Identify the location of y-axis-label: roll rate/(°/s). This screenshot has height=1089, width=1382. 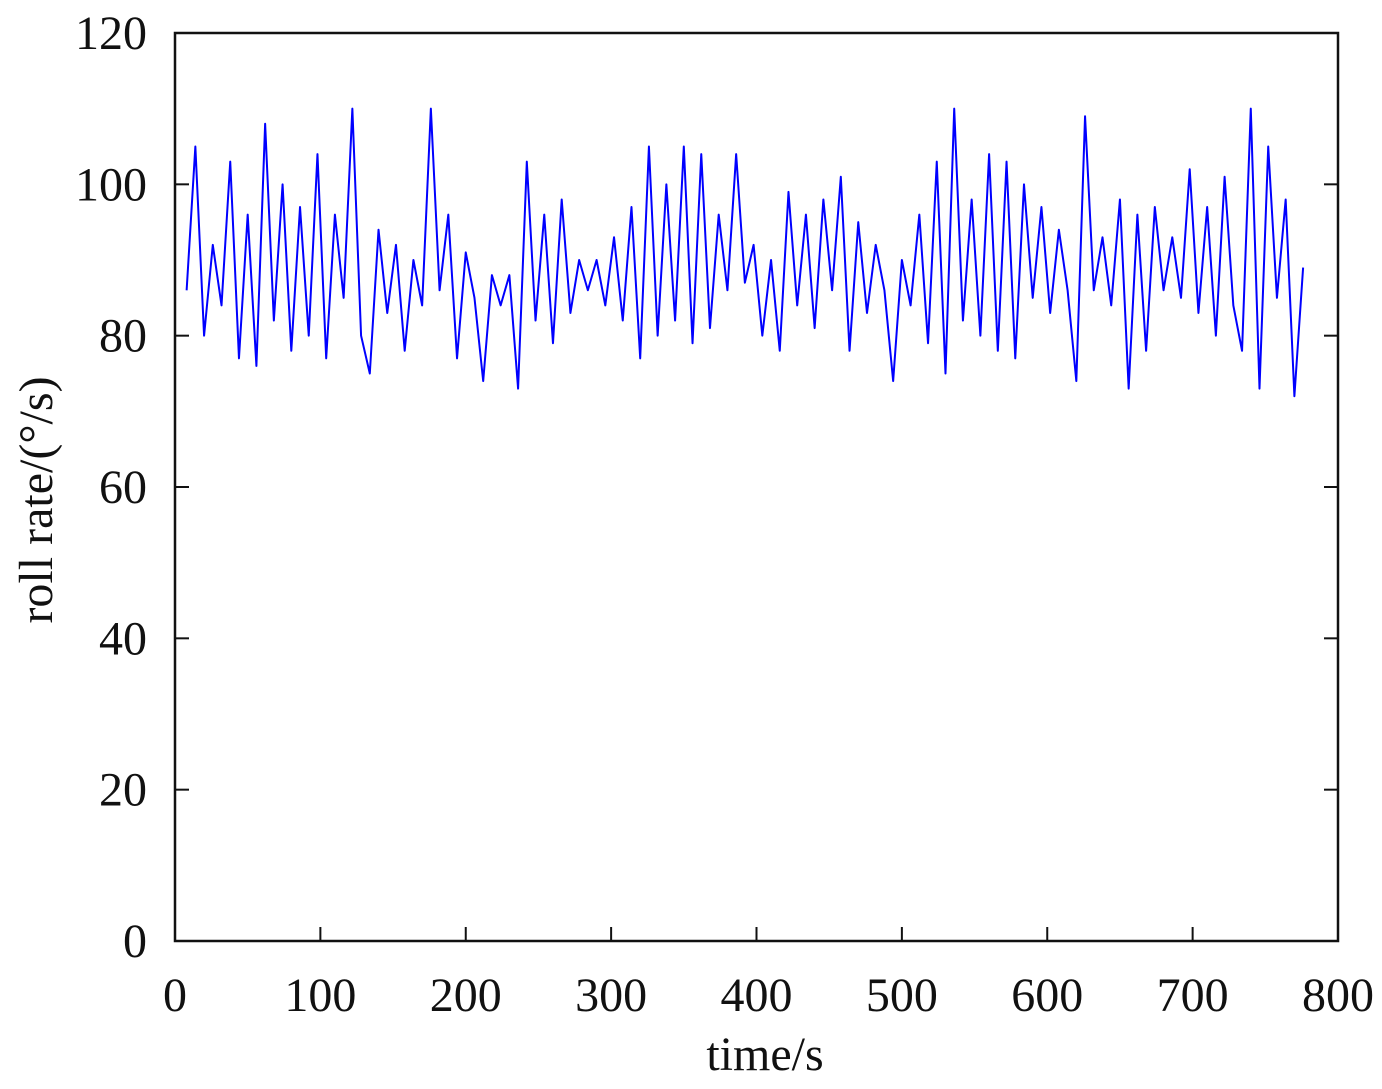
(36, 499).